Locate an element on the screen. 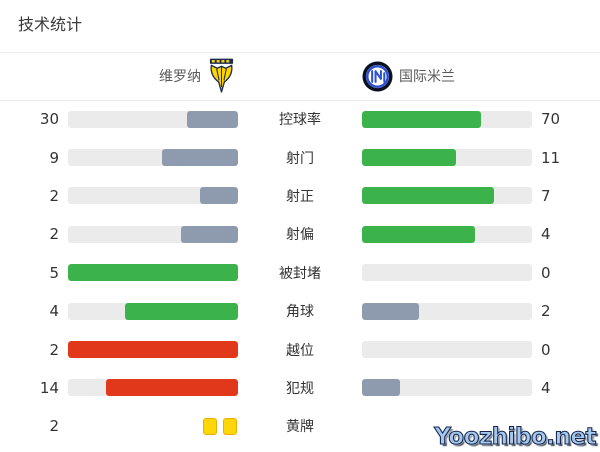  teams-divider is located at coordinates (300, 100).